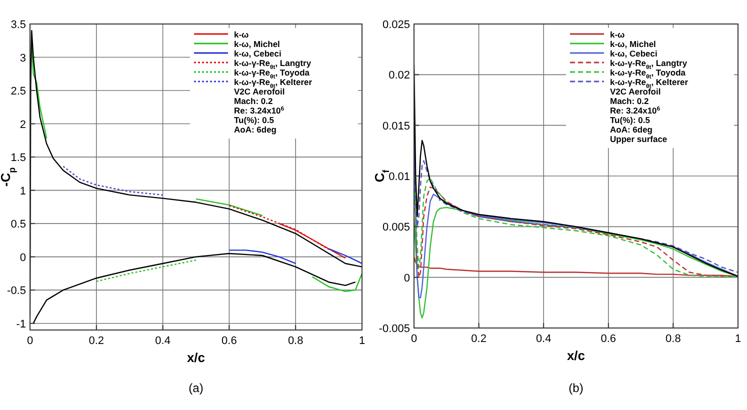 Image resolution: width=747 pixels, height=410 pixels. What do you see at coordinates (396, 126) in the screenshot?
I see `y-tick-label: 0.015` at bounding box center [396, 126].